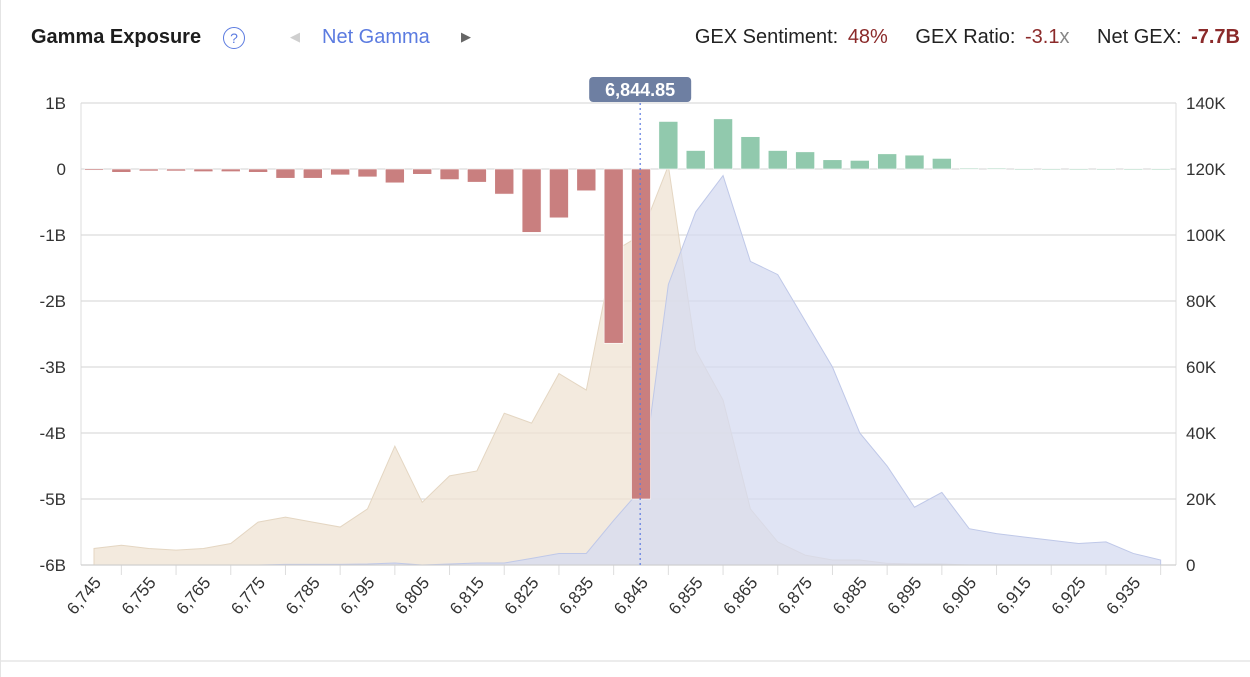 The width and height of the screenshot is (1250, 677). I want to click on x-axis-label: 6,905, so click(959, 595).